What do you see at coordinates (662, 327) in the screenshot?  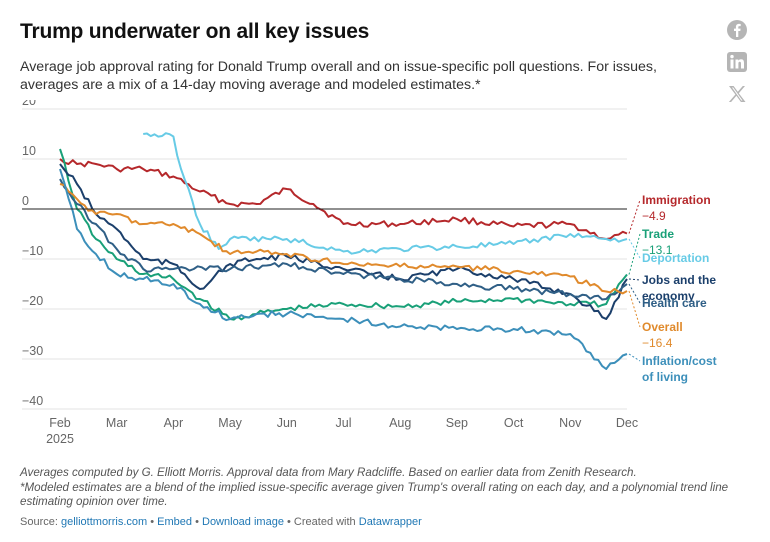 I see `series-label: Overall` at bounding box center [662, 327].